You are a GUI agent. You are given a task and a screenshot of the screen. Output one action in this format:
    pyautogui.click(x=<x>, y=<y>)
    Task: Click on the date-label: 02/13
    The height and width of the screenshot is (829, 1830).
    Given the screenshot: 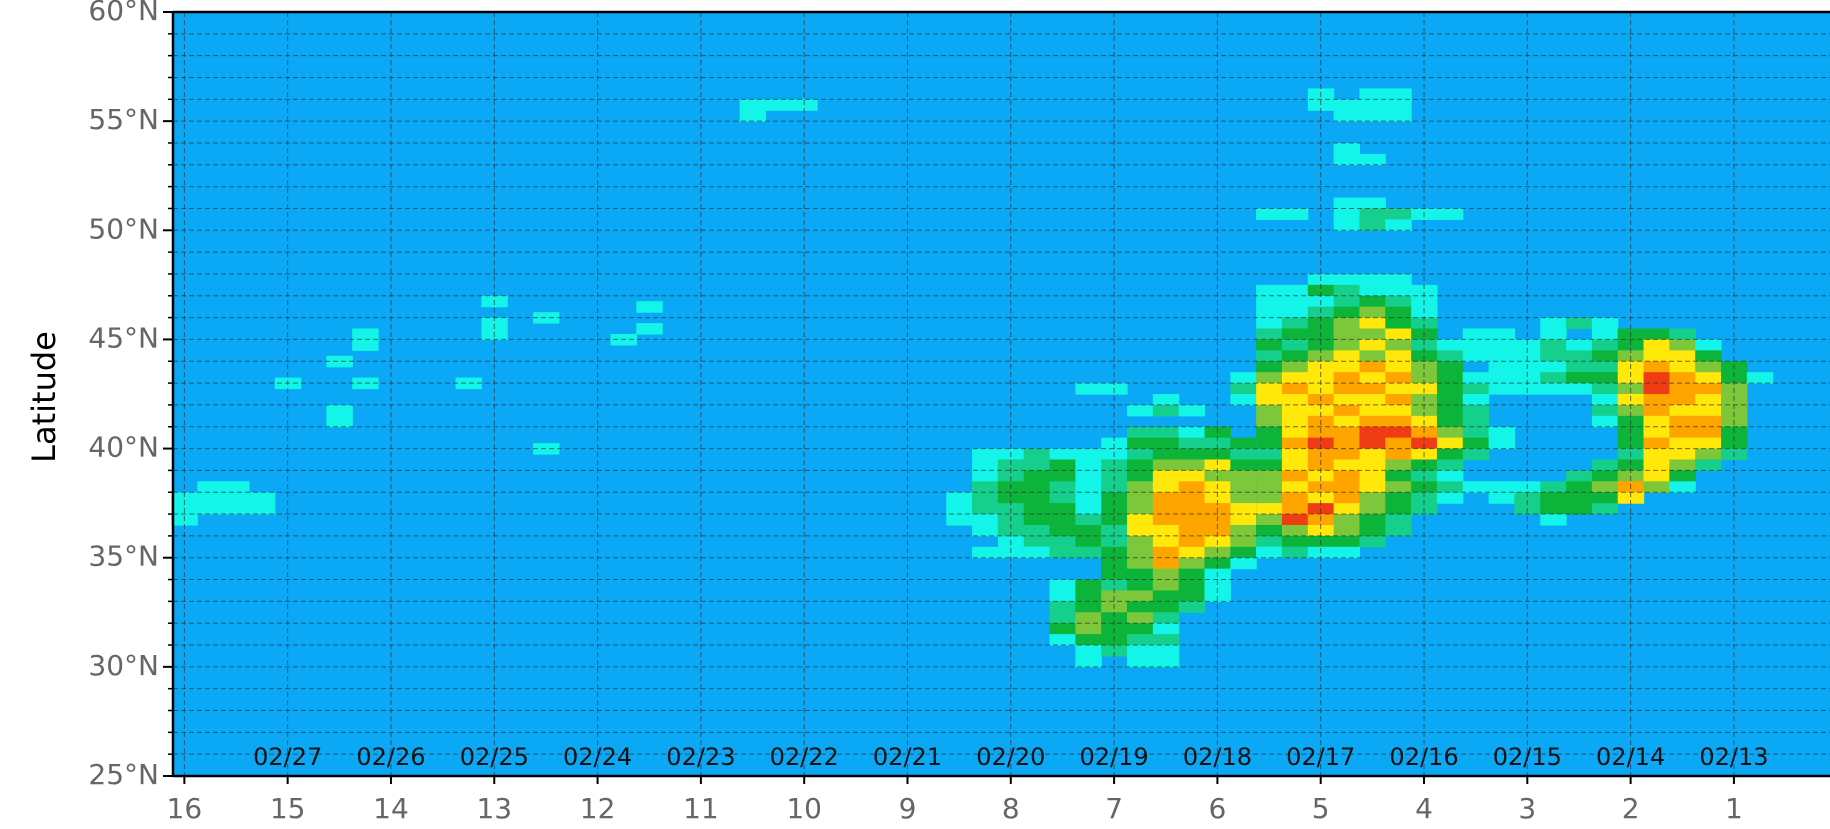 What is the action you would take?
    pyautogui.click(x=1733, y=757)
    